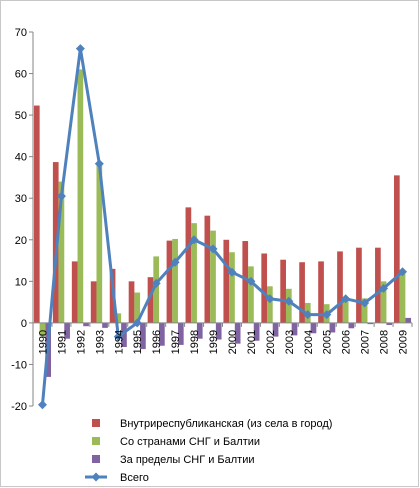  I want to click on y-tick-label: 10, so click(21, 282).